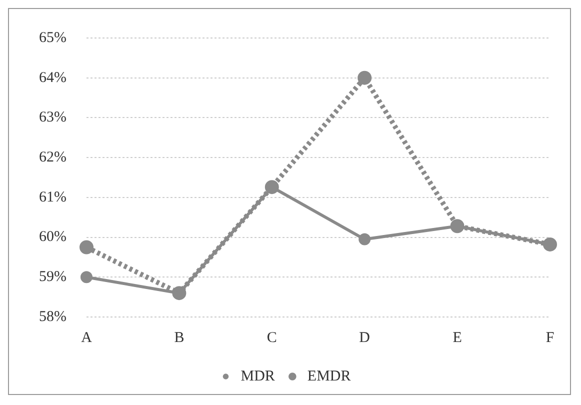  What do you see at coordinates (457, 338) in the screenshot?
I see `x-tick-label: E` at bounding box center [457, 338].